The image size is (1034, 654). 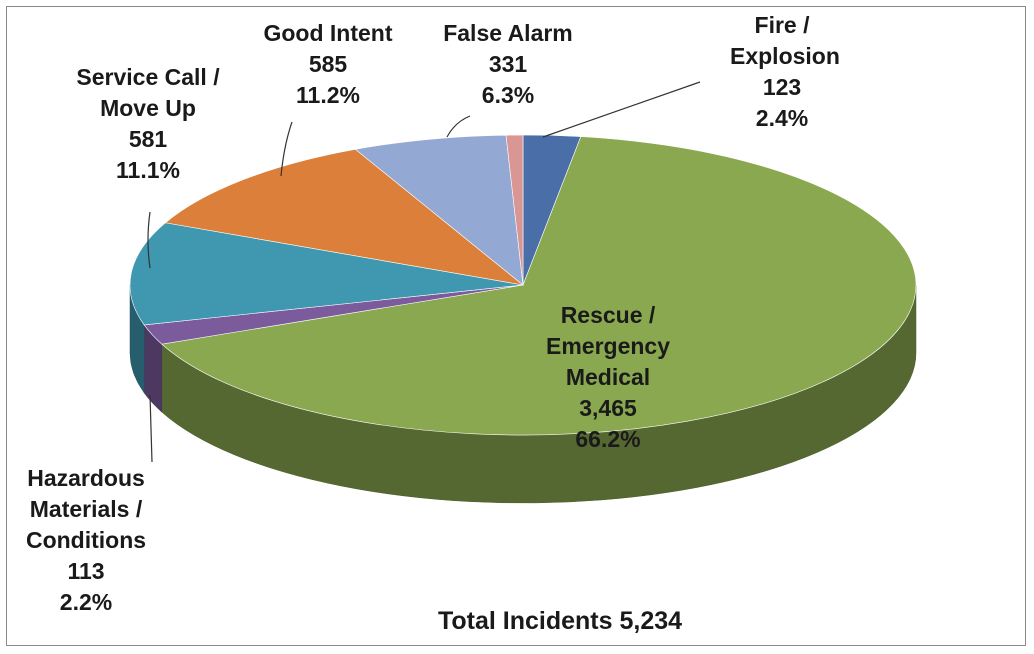 I want to click on slice-label: Rescue / Emergency Medical 3,465 66.2%, so click(x=608, y=377).